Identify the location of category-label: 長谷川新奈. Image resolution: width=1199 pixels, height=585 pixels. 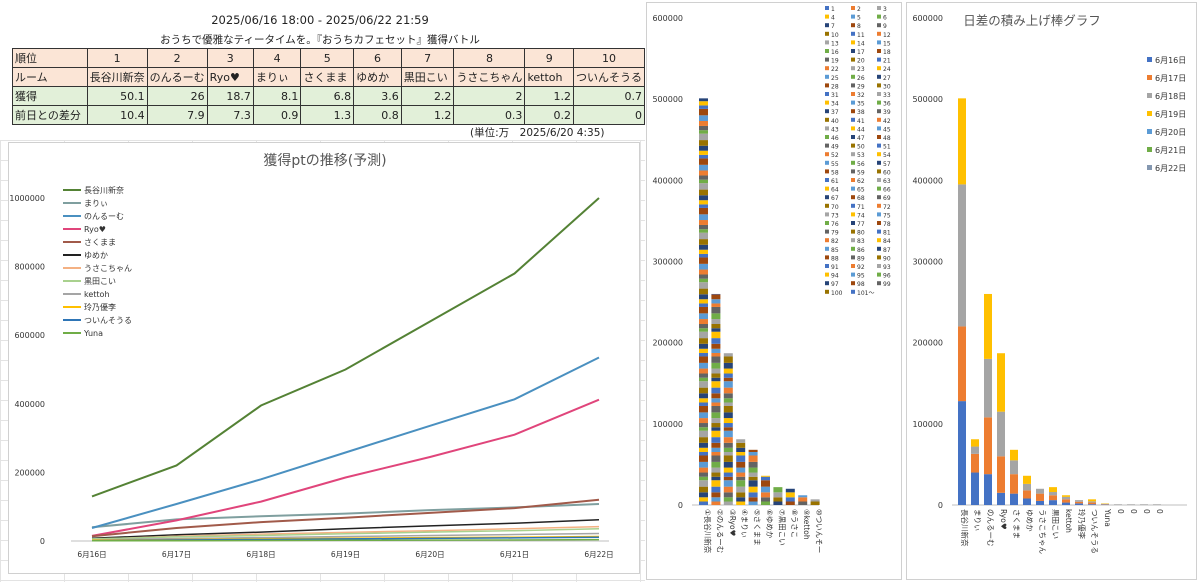
(965, 528).